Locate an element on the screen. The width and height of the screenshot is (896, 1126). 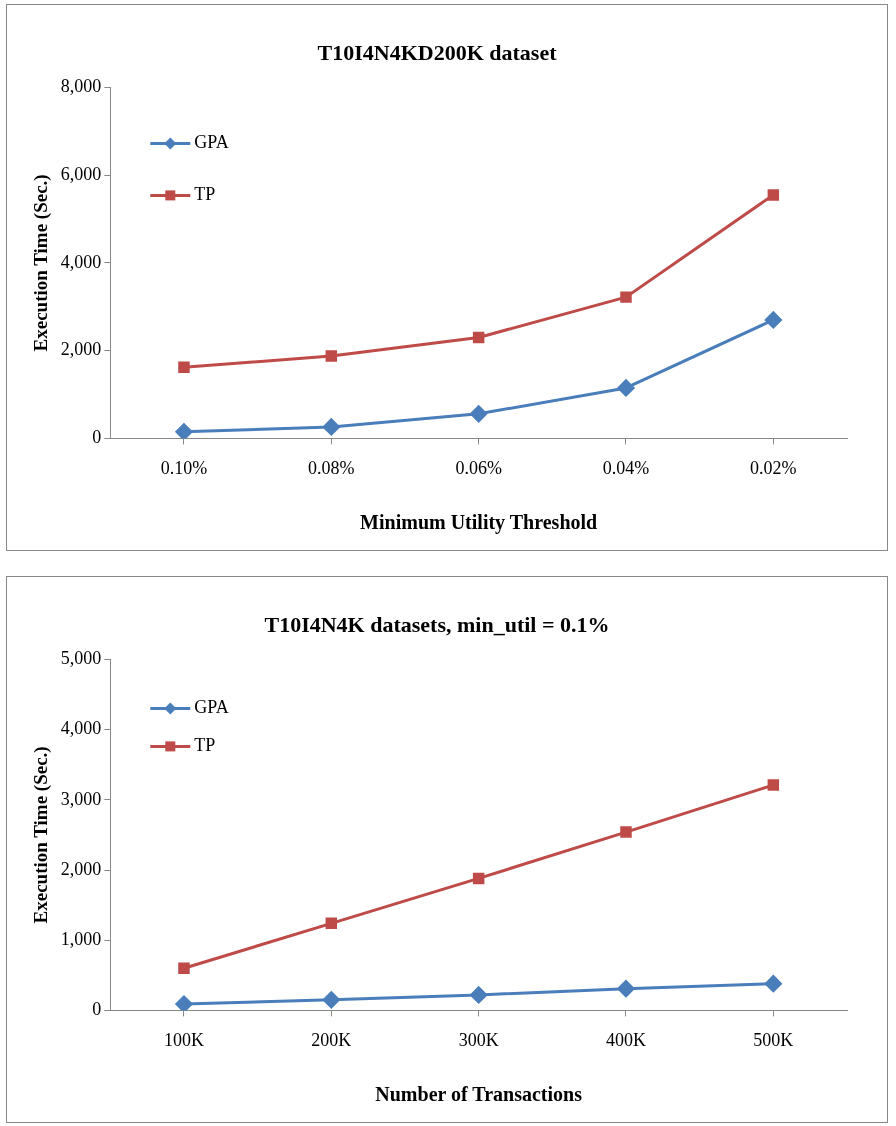
chart-title: T10I4N4KD200K dataset is located at coordinates (437, 52).